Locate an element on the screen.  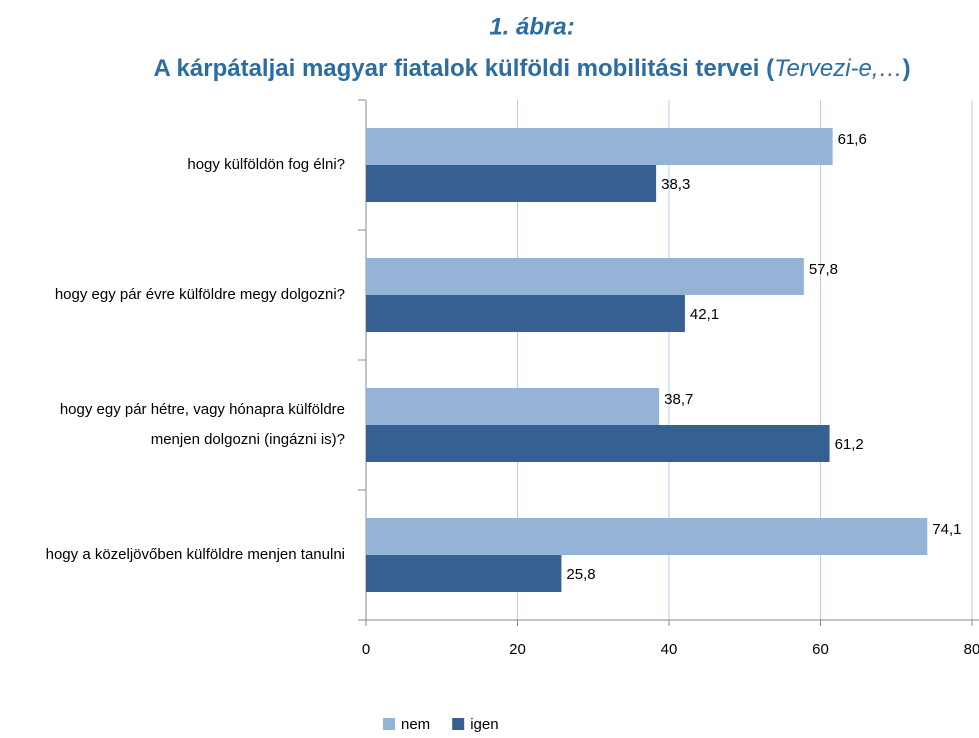
x-tick-label: 40 is located at coordinates (669, 649).